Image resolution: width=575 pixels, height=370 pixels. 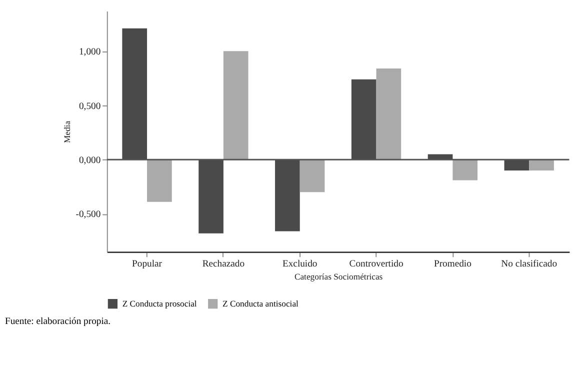 What do you see at coordinates (160, 303) in the screenshot?
I see `legend-label: Z Conducta prosocial` at bounding box center [160, 303].